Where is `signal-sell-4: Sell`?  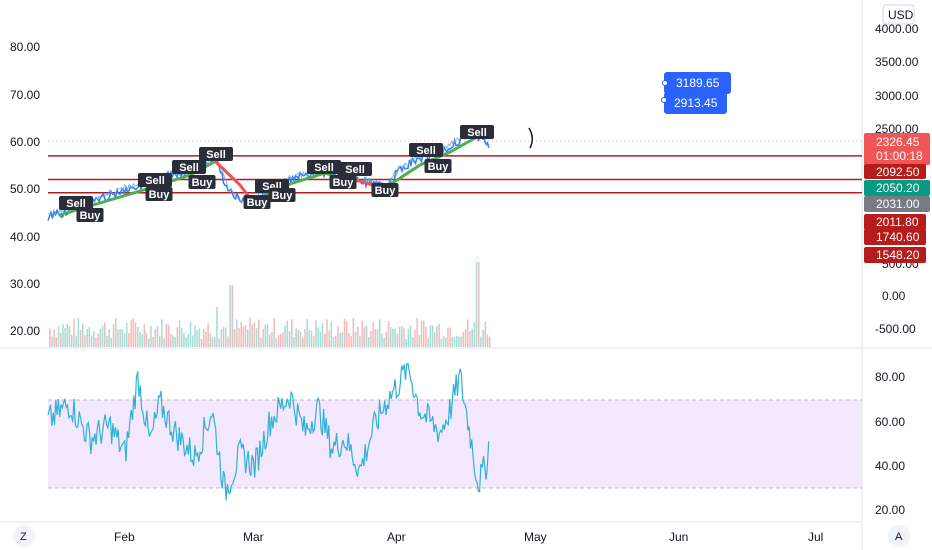
signal-sell-4: Sell is located at coordinates (189, 167).